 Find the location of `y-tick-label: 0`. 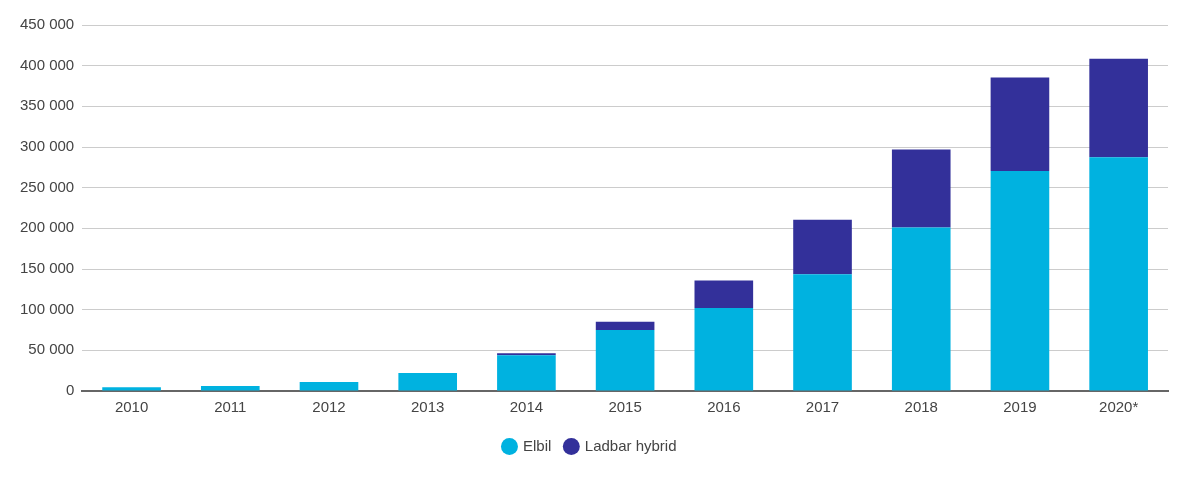

y-tick-label: 0 is located at coordinates (70, 390).